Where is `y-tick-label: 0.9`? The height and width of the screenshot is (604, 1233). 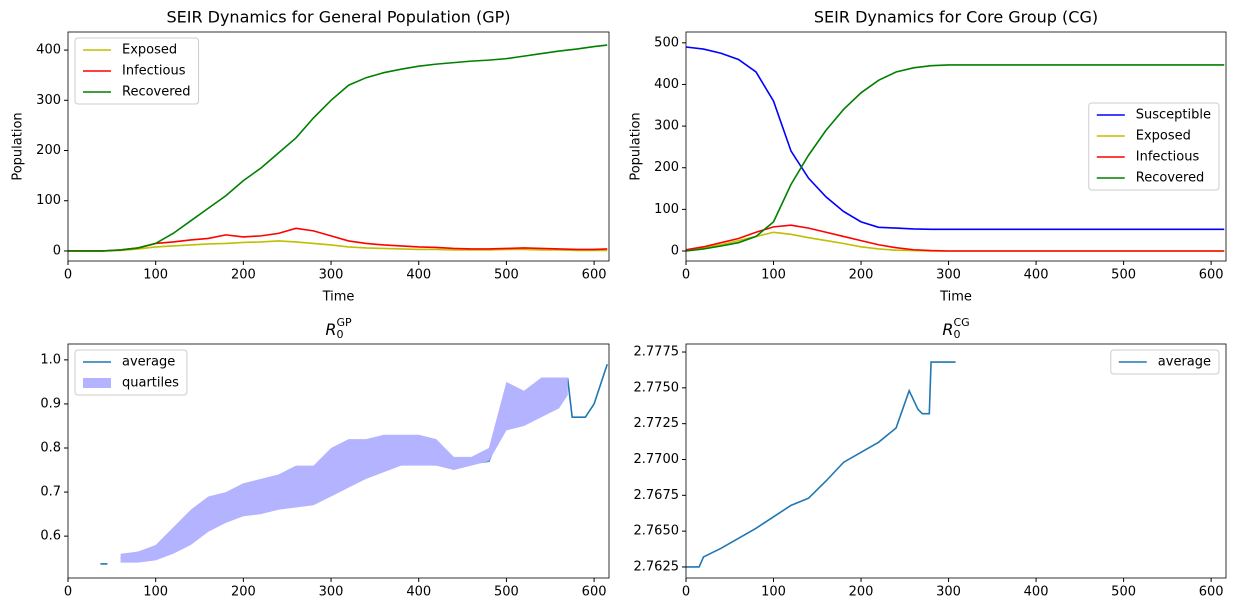 y-tick-label: 0.9 is located at coordinates (50, 403).